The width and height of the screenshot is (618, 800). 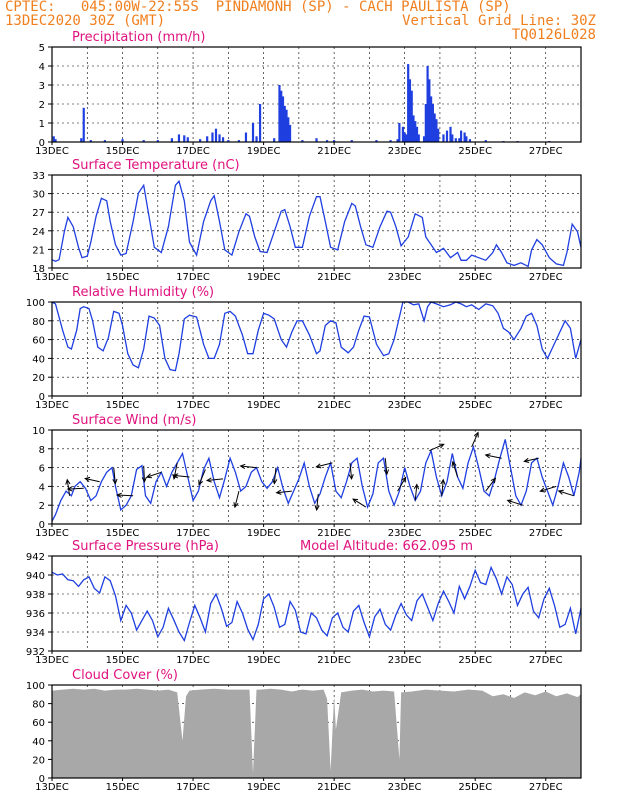 I want to click on x-tick-label: 15DEC, so click(x=123, y=533).